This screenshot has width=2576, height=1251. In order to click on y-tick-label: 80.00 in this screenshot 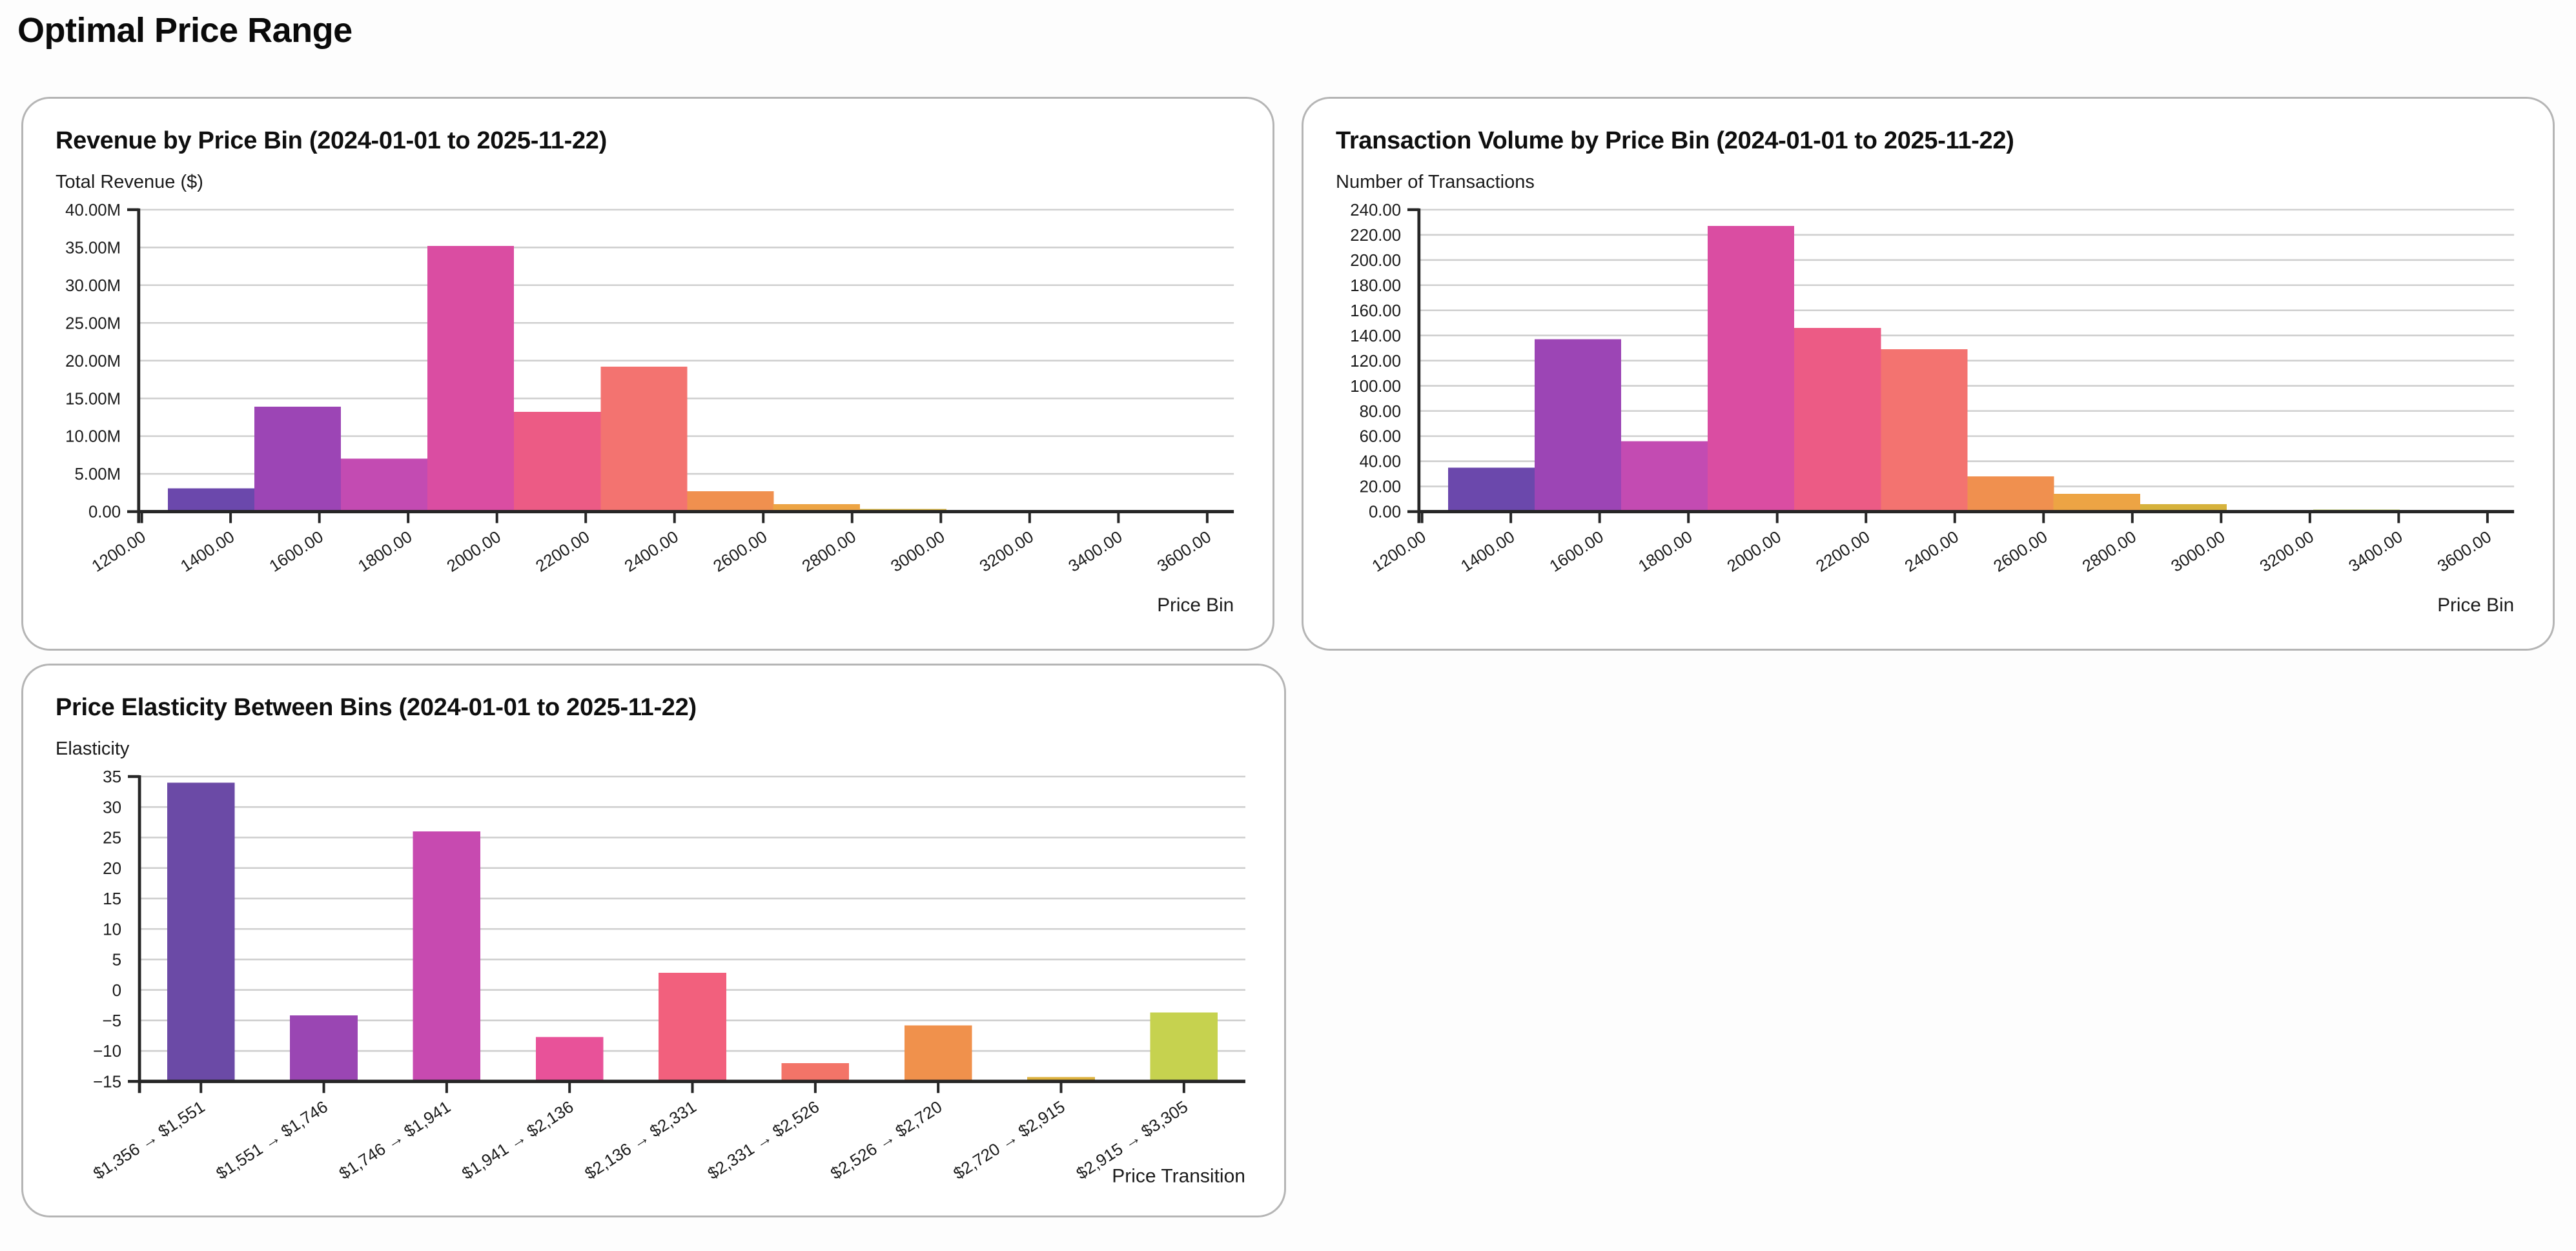, I will do `click(1381, 412)`.